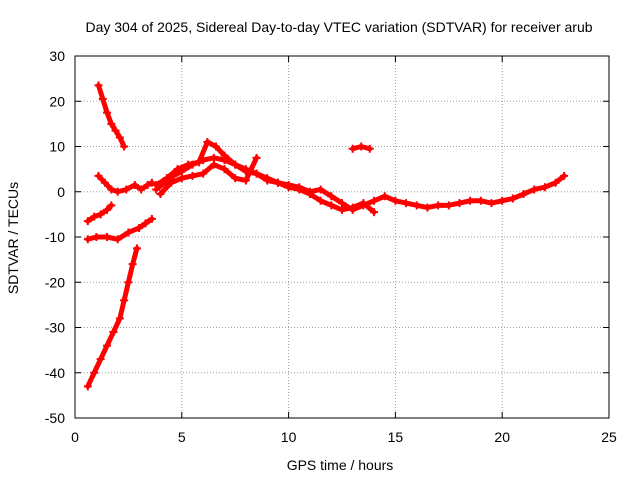 Image resolution: width=640 pixels, height=480 pixels. What do you see at coordinates (396, 437) in the screenshot?
I see `x-tick-label: 15` at bounding box center [396, 437].